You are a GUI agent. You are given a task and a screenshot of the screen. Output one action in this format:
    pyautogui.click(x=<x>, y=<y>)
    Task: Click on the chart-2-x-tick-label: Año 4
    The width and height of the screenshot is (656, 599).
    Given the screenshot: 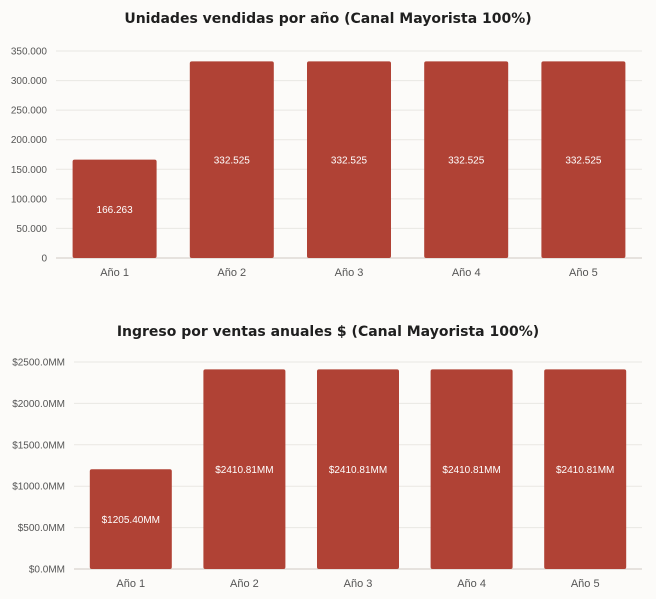 What is the action you would take?
    pyautogui.click(x=471, y=584)
    